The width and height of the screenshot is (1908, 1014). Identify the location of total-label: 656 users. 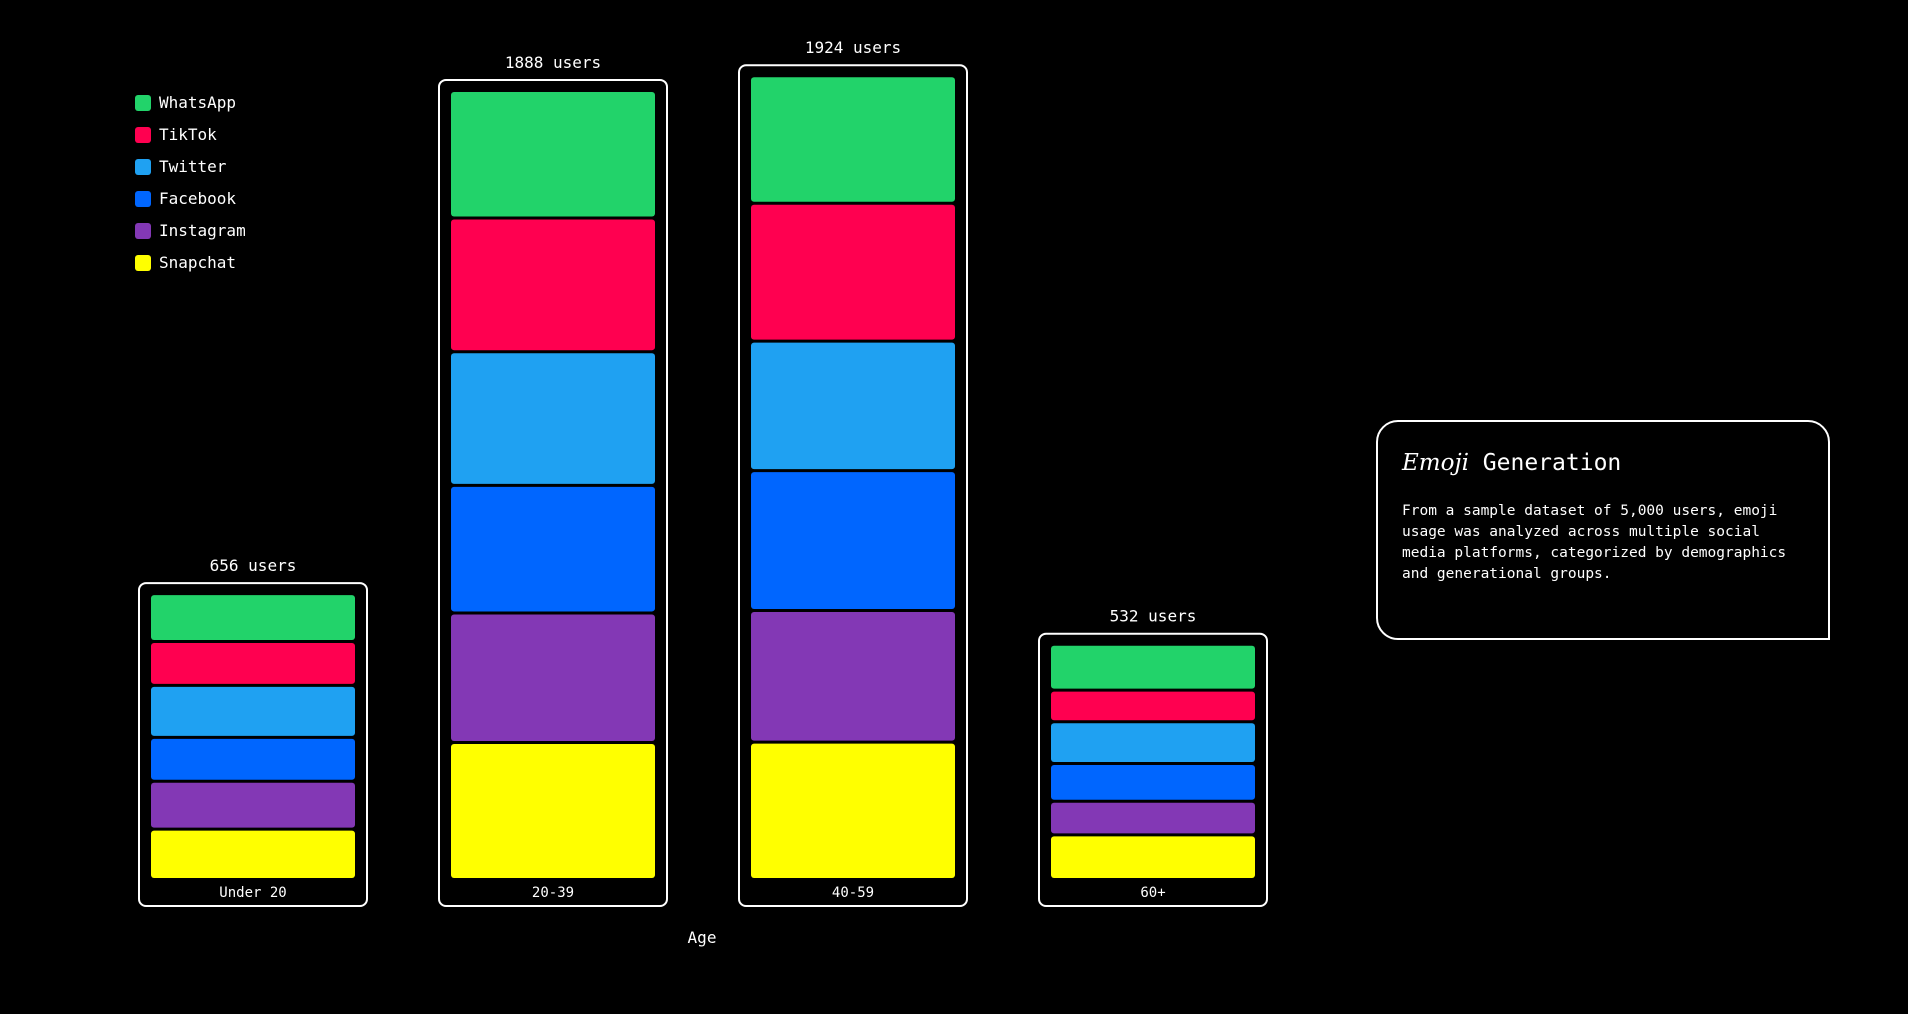
(253, 565).